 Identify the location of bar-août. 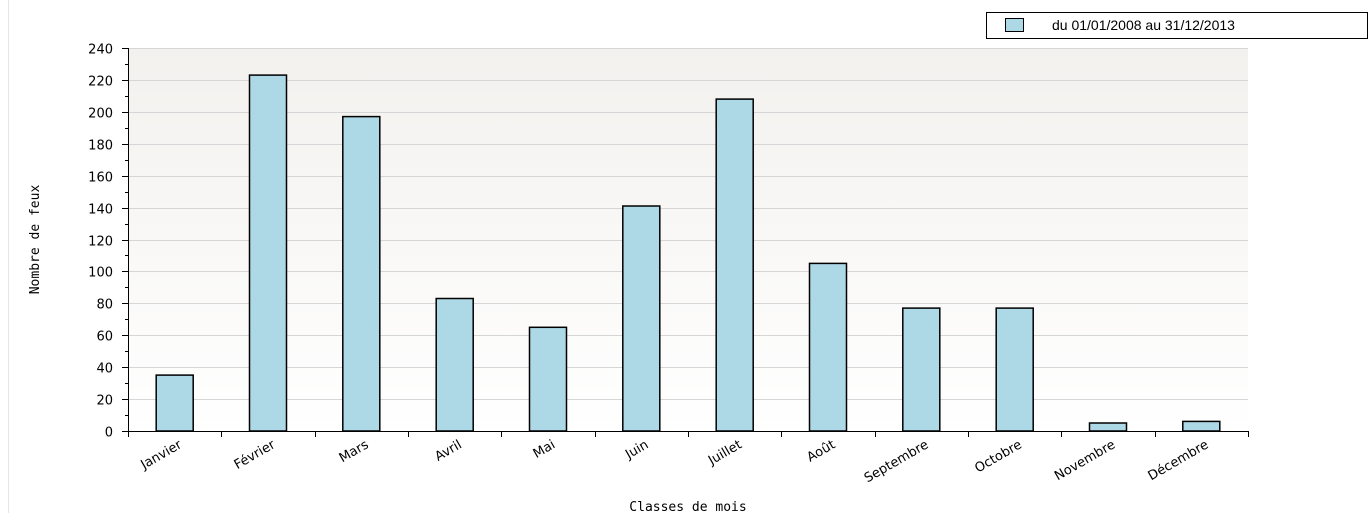
(828, 347).